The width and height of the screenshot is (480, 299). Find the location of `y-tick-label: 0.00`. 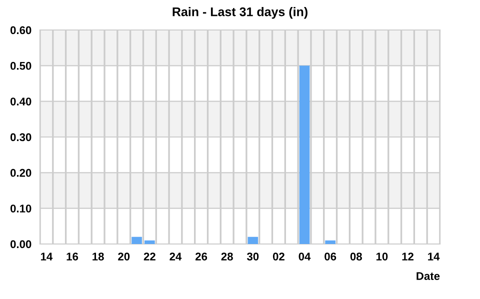

y-tick-label: 0.00 is located at coordinates (21, 244).